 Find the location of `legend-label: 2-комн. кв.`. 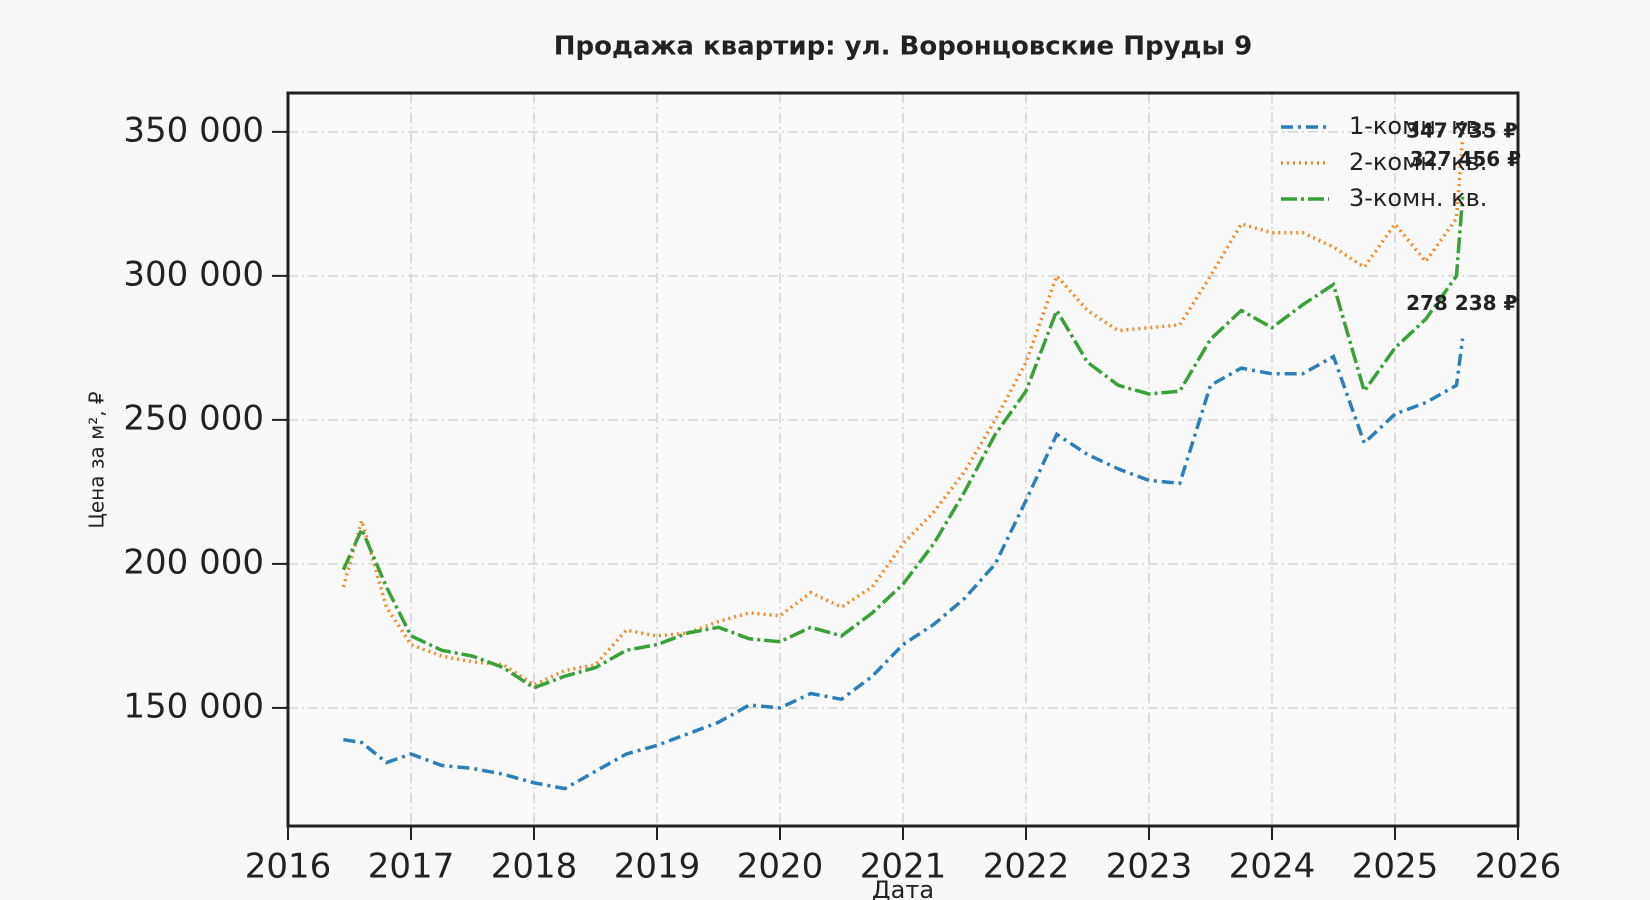

legend-label: 2-комн. кв. is located at coordinates (1418, 162).